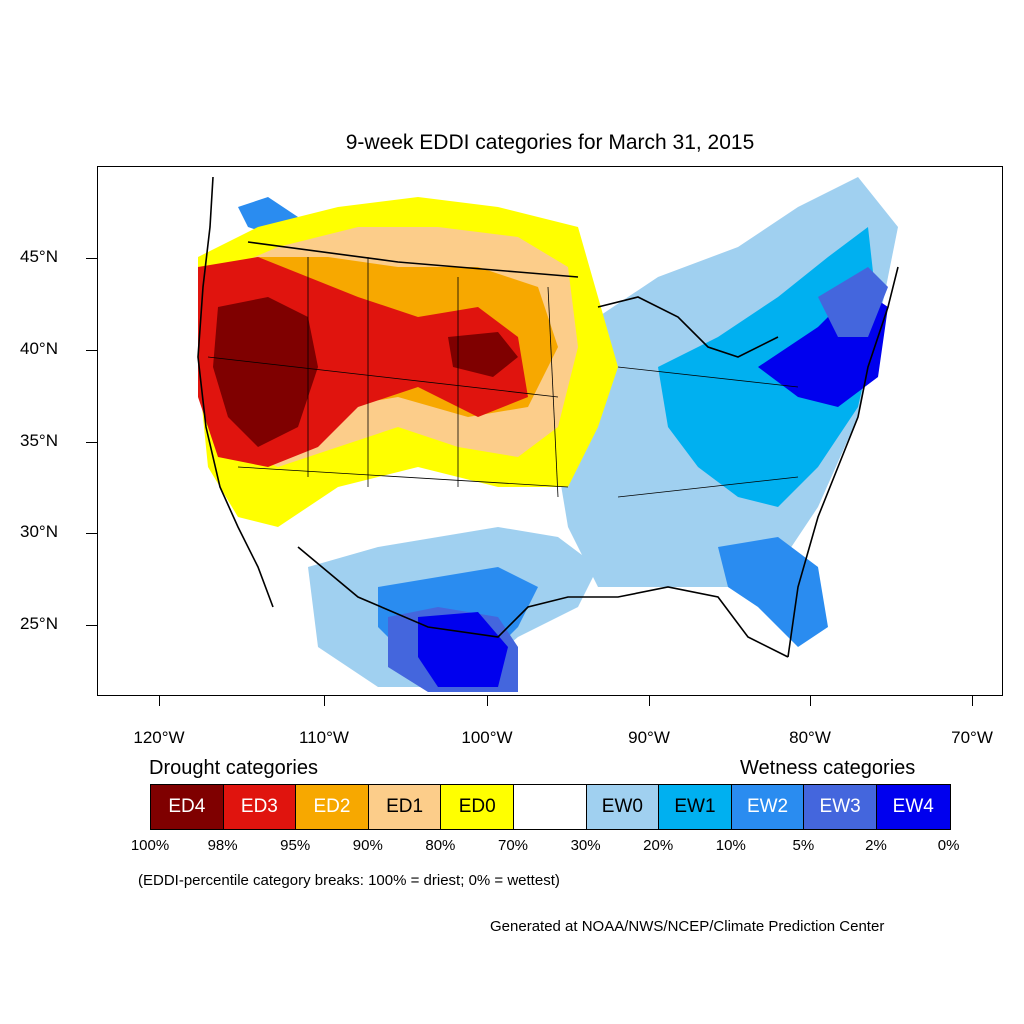 The height and width of the screenshot is (1024, 1024). I want to click on legend-box-ew1: EW1, so click(695, 807).